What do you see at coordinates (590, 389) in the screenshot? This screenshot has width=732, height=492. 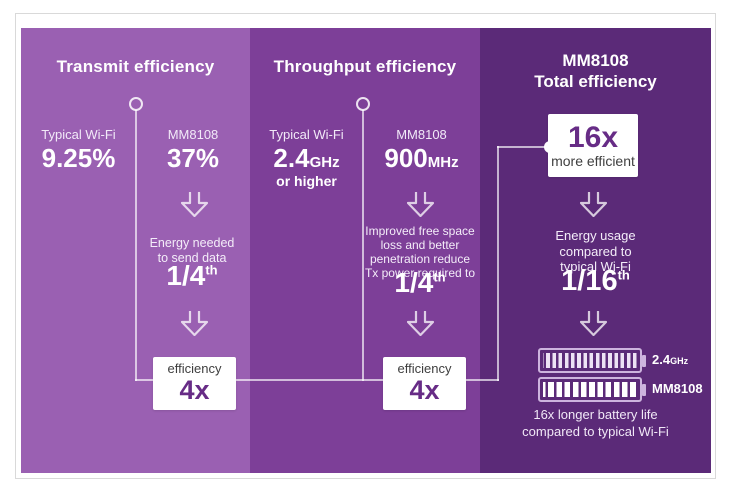 I see `battery-icon-mm8108` at bounding box center [590, 389].